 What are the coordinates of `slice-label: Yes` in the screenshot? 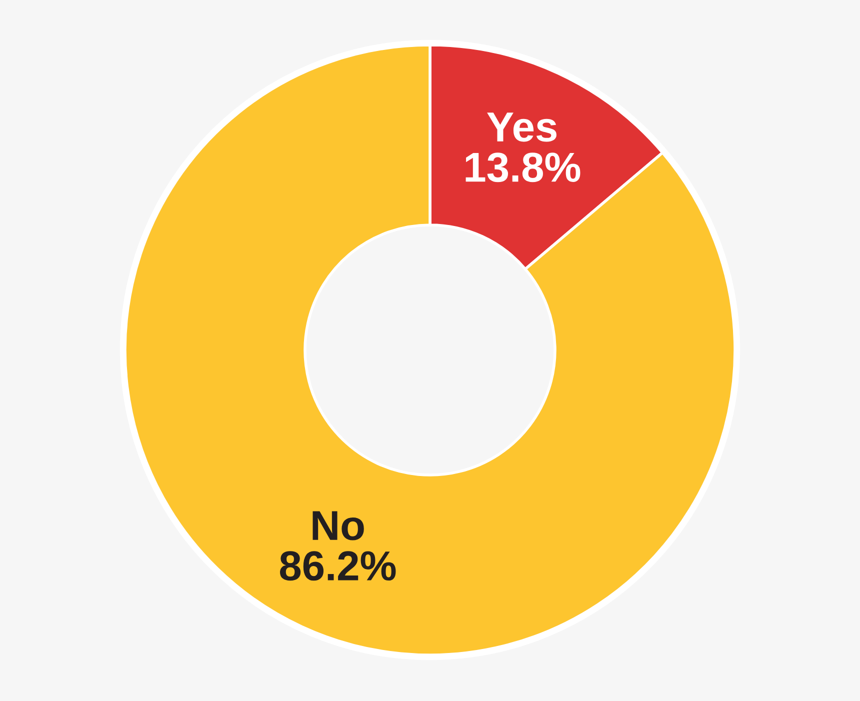 It's located at (521, 127).